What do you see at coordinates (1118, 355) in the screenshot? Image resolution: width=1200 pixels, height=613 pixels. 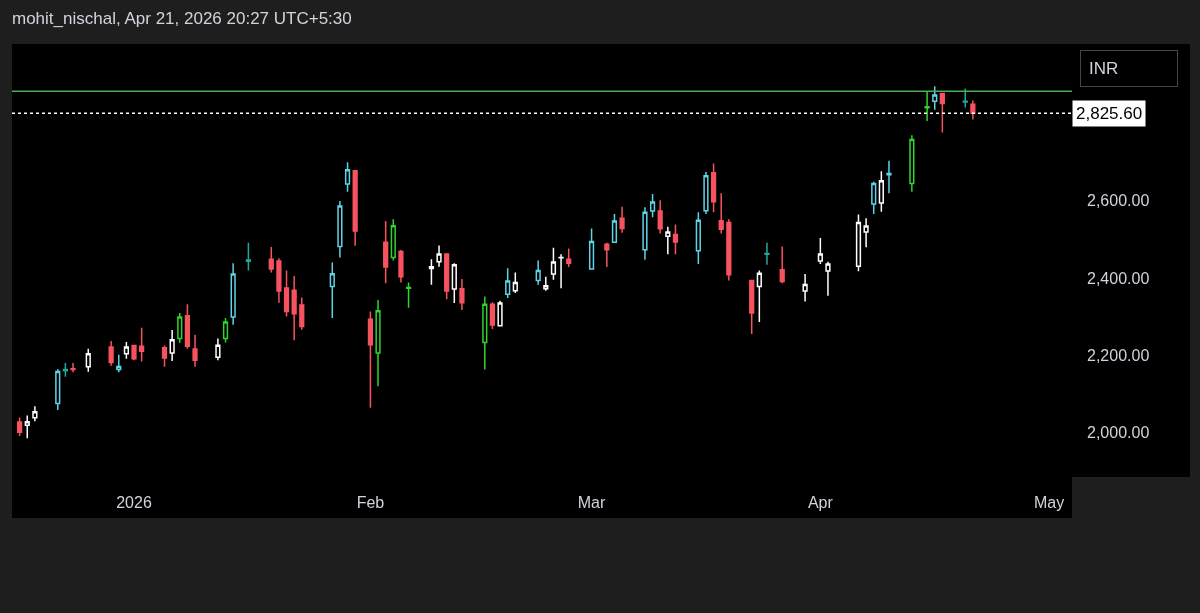 I see `y-tick-label: 2,200.00` at bounding box center [1118, 355].